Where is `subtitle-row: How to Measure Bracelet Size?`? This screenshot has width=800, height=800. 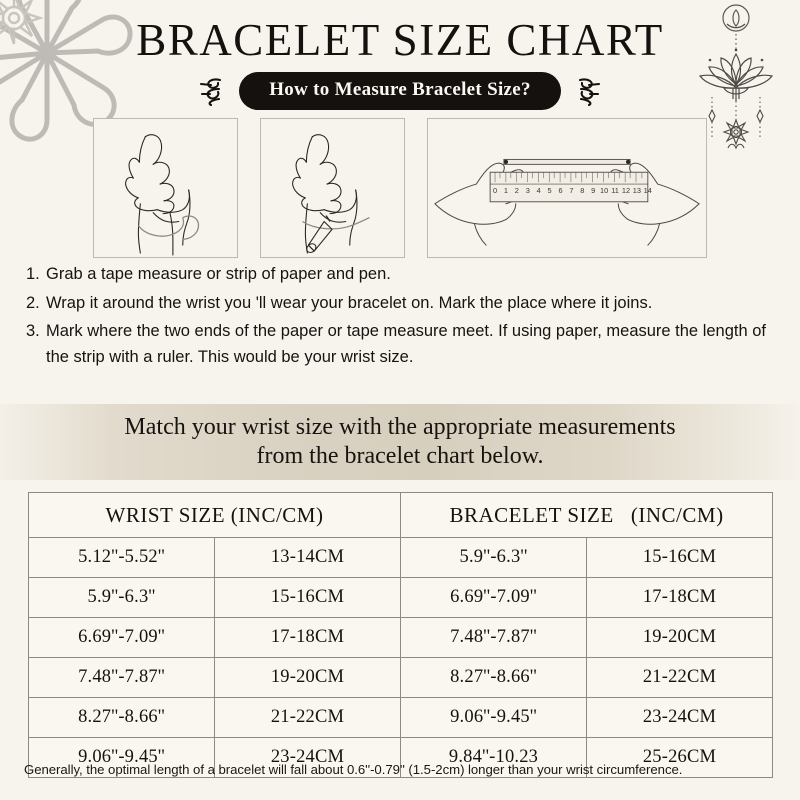 subtitle-row: How to Measure Bracelet Size? is located at coordinates (400, 91).